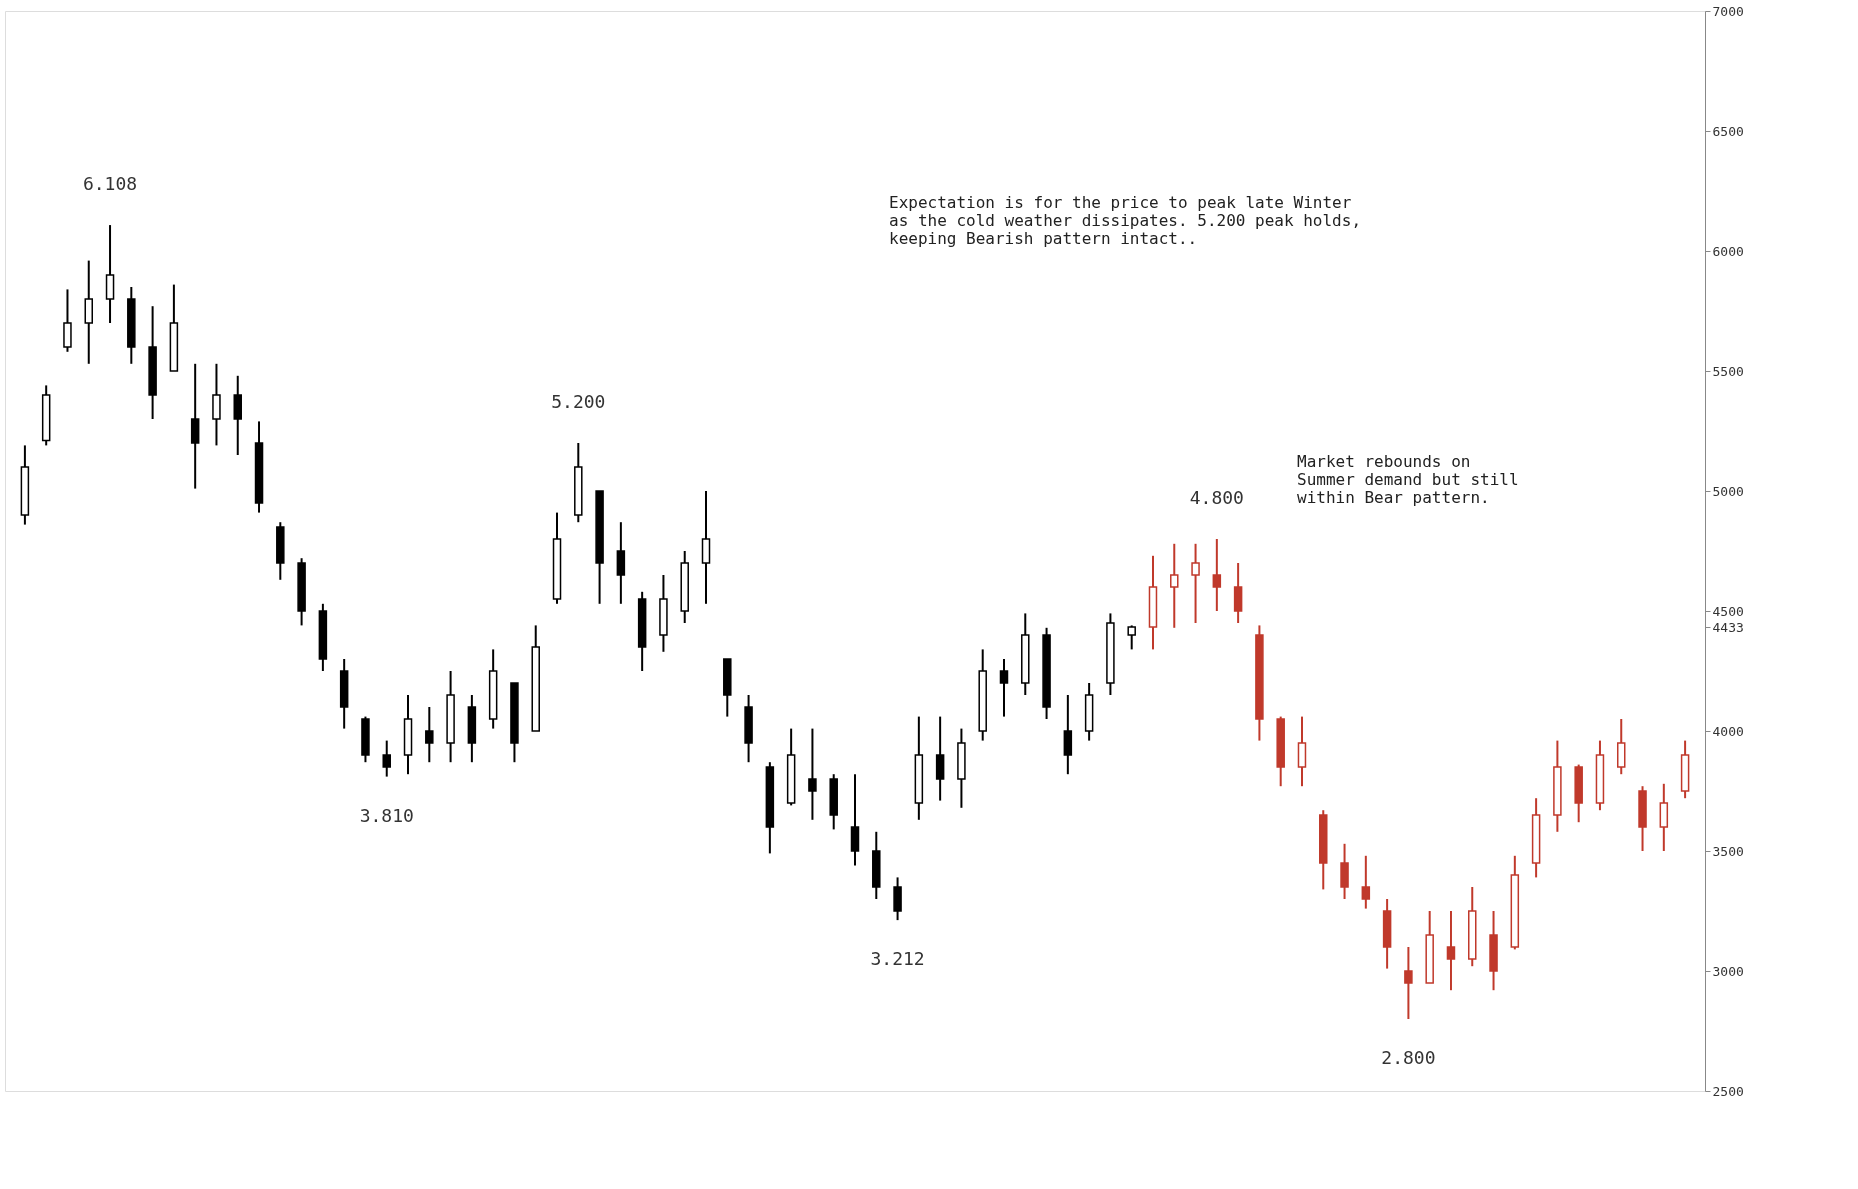 The height and width of the screenshot is (1189, 1858). What do you see at coordinates (1125, 220) in the screenshot?
I see `annotation: Expectation is for the price to peak late Winter as the cold weather dissipates. 5.200 peak holds, keeping Bearish pattern intact..` at bounding box center [1125, 220].